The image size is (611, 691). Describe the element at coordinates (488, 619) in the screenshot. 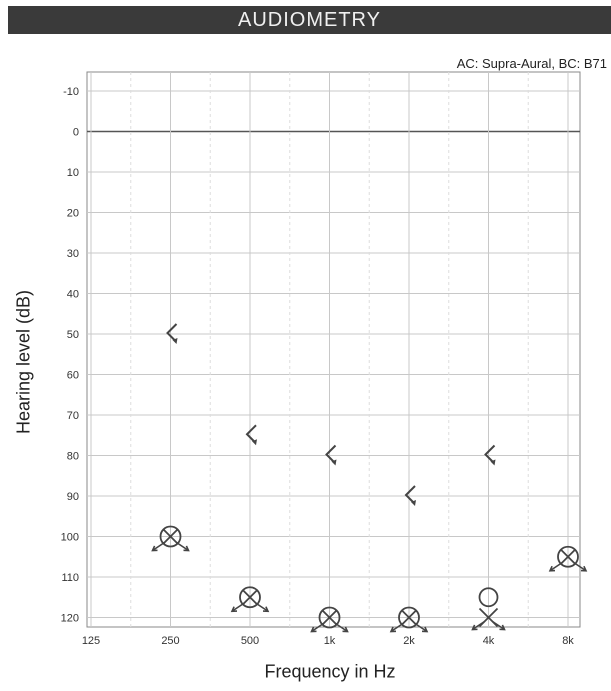

I see `data-point-x-left-ac-no-response` at that location.